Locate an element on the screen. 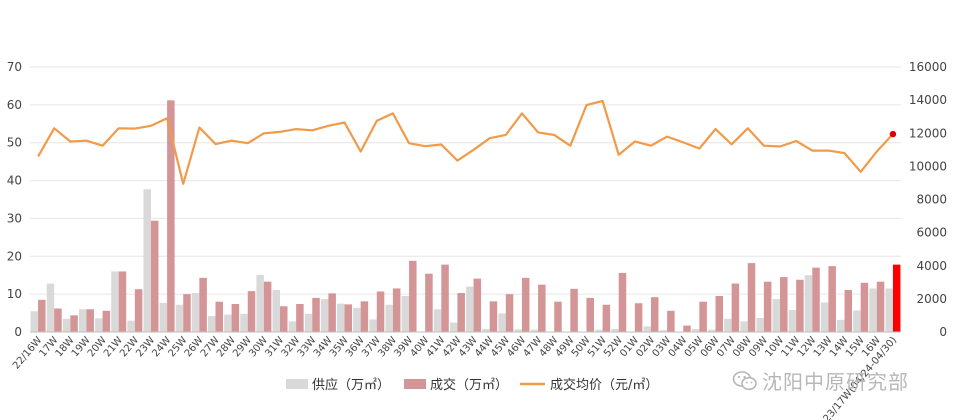 This screenshot has width=954, height=420. right-axis-tick-label: 6000 is located at coordinates (931, 233).